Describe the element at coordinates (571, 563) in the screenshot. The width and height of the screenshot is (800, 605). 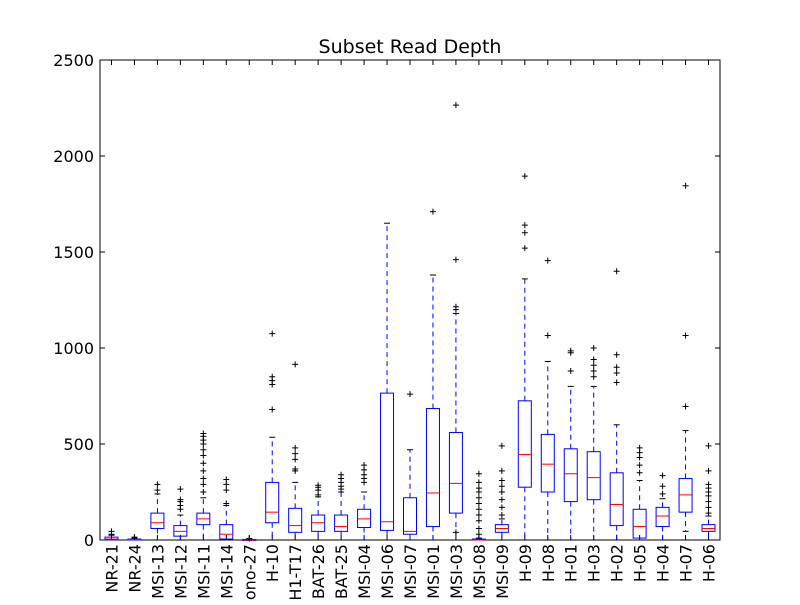
I see `x-tick-label: H-01` at that location.